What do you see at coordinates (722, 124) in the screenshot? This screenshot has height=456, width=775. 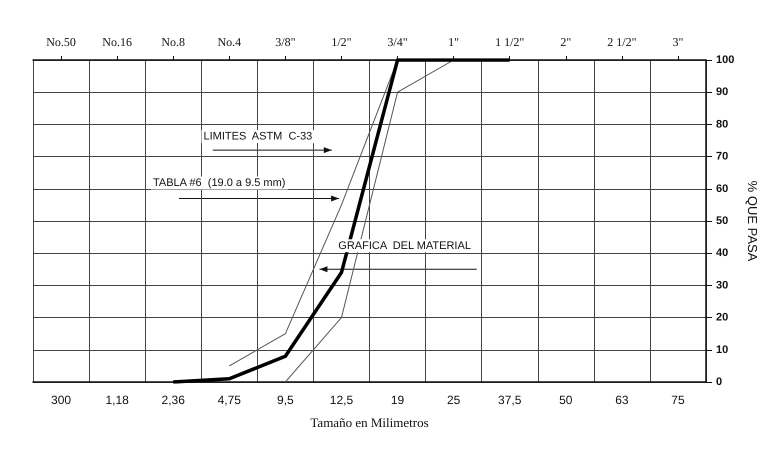 I see `y-tick-label: 80` at bounding box center [722, 124].